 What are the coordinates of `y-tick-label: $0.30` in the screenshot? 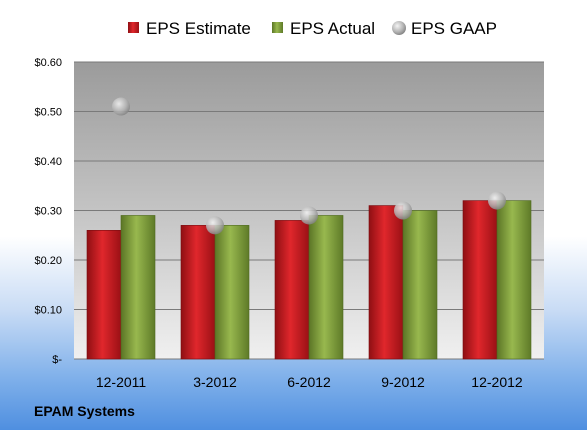 It's located at (48, 212).